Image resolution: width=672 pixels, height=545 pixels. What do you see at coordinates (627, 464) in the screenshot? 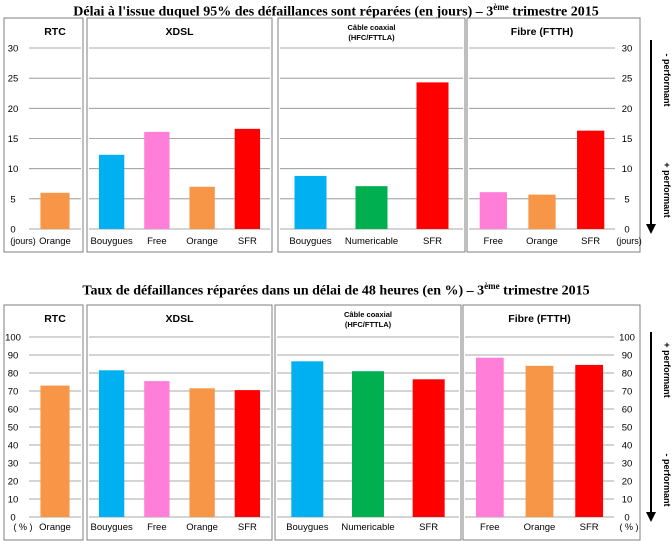
I see `bottom-right-tick-label: 30` at bounding box center [627, 464].